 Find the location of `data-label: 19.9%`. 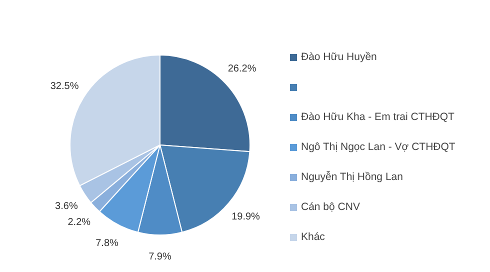

data-label: 19.9% is located at coordinates (246, 217).